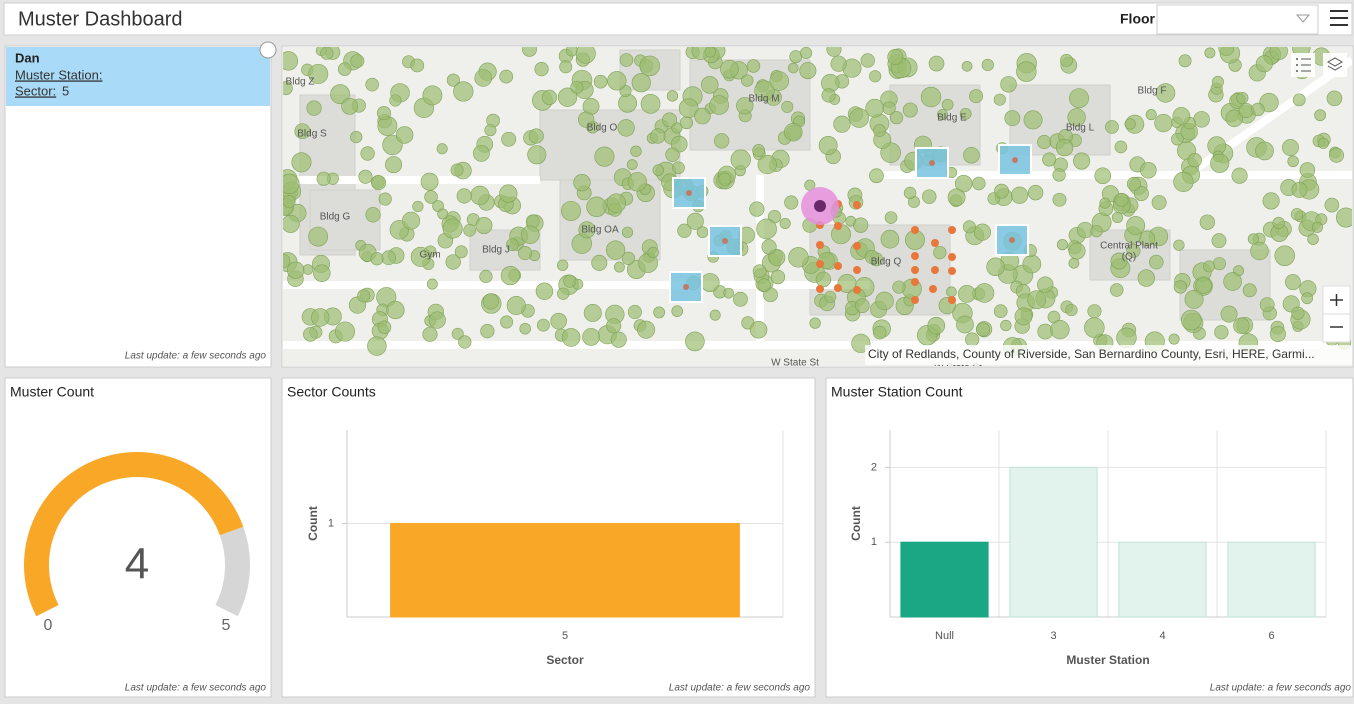  What do you see at coordinates (226, 625) in the screenshot?
I see `gauge-max: 5` at bounding box center [226, 625].